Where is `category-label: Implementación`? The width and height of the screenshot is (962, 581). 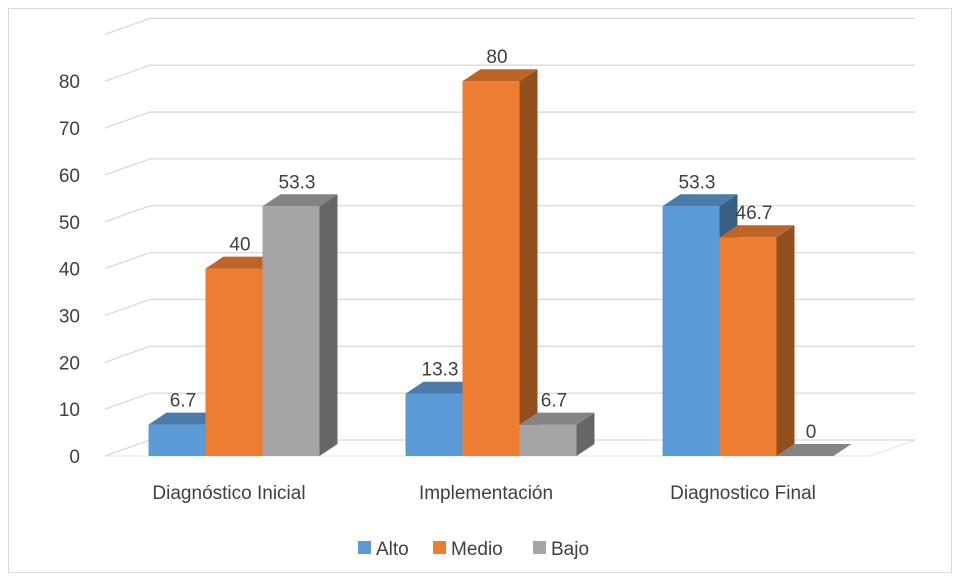
category-label: Implementación is located at coordinates (486, 493).